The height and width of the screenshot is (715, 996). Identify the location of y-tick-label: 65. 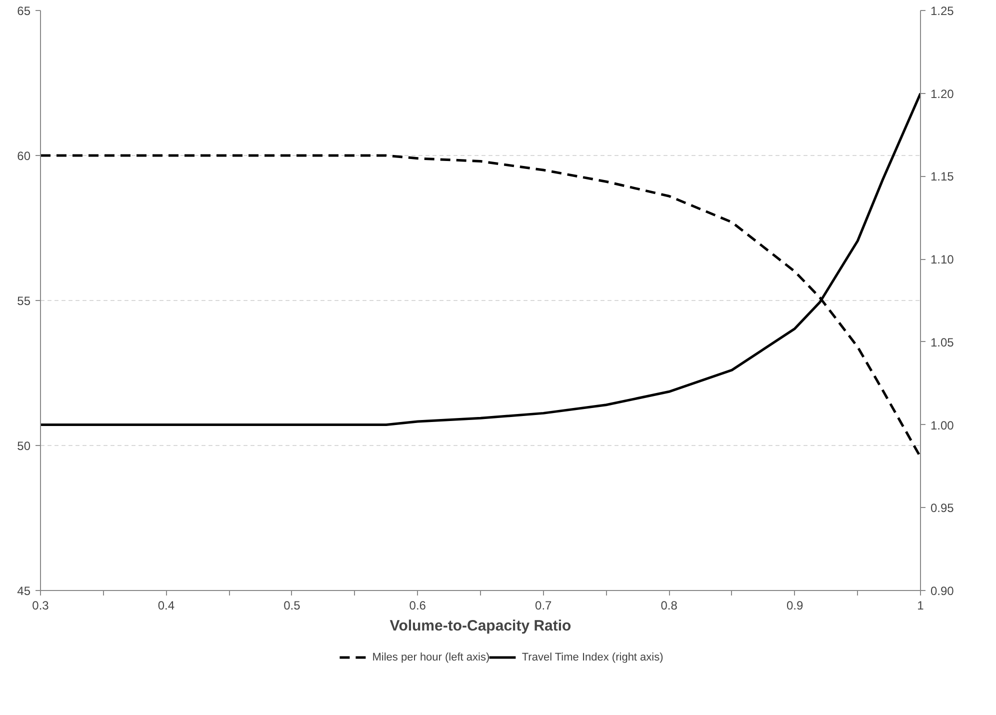
(24, 11).